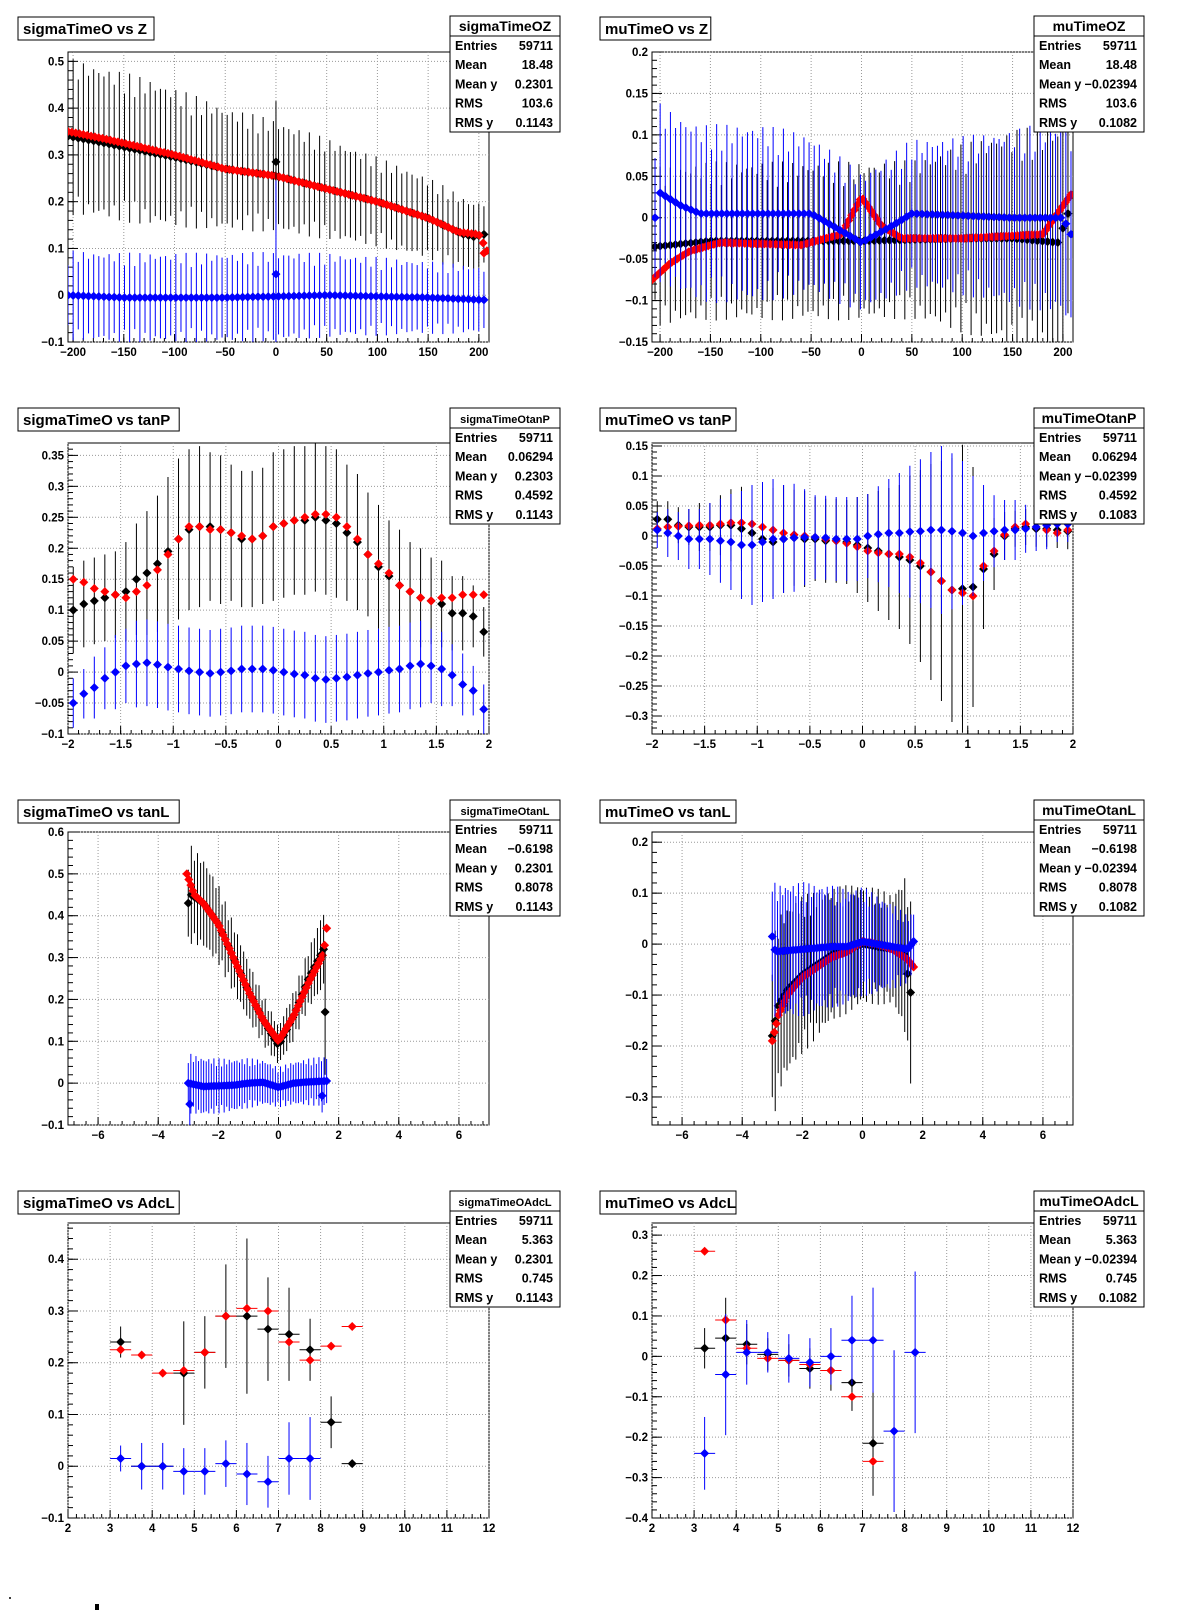 The image size is (1200, 1614). What do you see at coordinates (988, 1529) in the screenshot?
I see `x-tick-label: 10` at bounding box center [988, 1529].